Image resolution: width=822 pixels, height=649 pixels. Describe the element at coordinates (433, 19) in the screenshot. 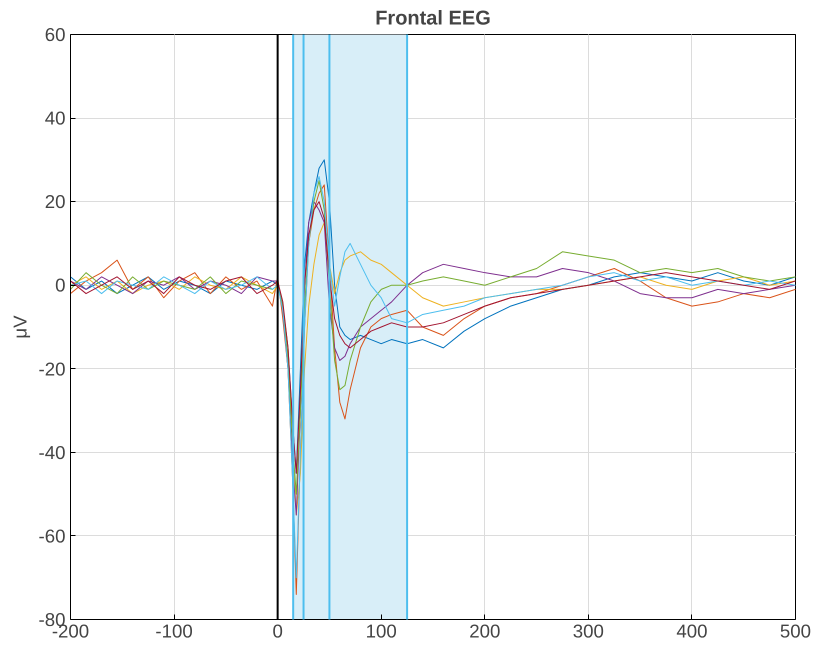

I see `chart-title: Frontal EEG` at that location.